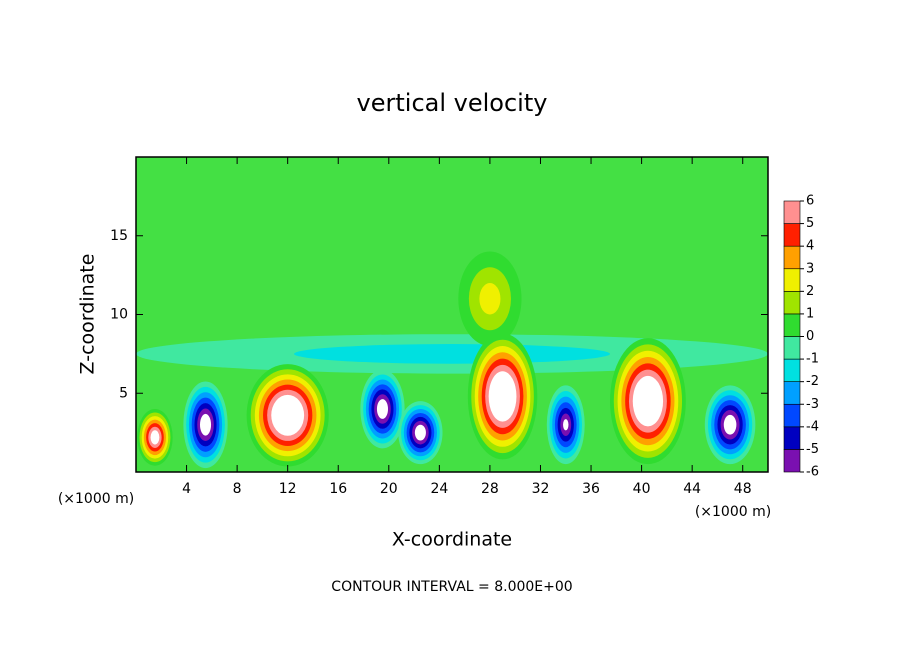 This screenshot has width=904, height=658. Describe the element at coordinates (642, 489) in the screenshot. I see `x-tick-label: 40` at that location.